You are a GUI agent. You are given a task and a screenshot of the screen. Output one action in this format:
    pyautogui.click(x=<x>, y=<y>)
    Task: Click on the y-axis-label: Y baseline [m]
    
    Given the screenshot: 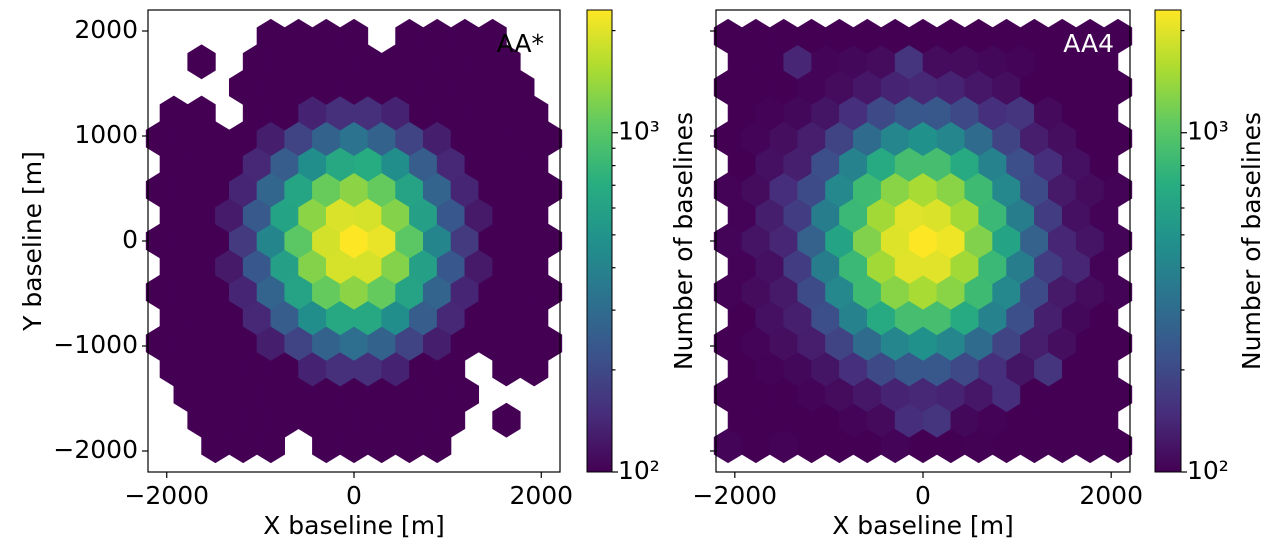 What is the action you would take?
    pyautogui.click(x=32, y=241)
    